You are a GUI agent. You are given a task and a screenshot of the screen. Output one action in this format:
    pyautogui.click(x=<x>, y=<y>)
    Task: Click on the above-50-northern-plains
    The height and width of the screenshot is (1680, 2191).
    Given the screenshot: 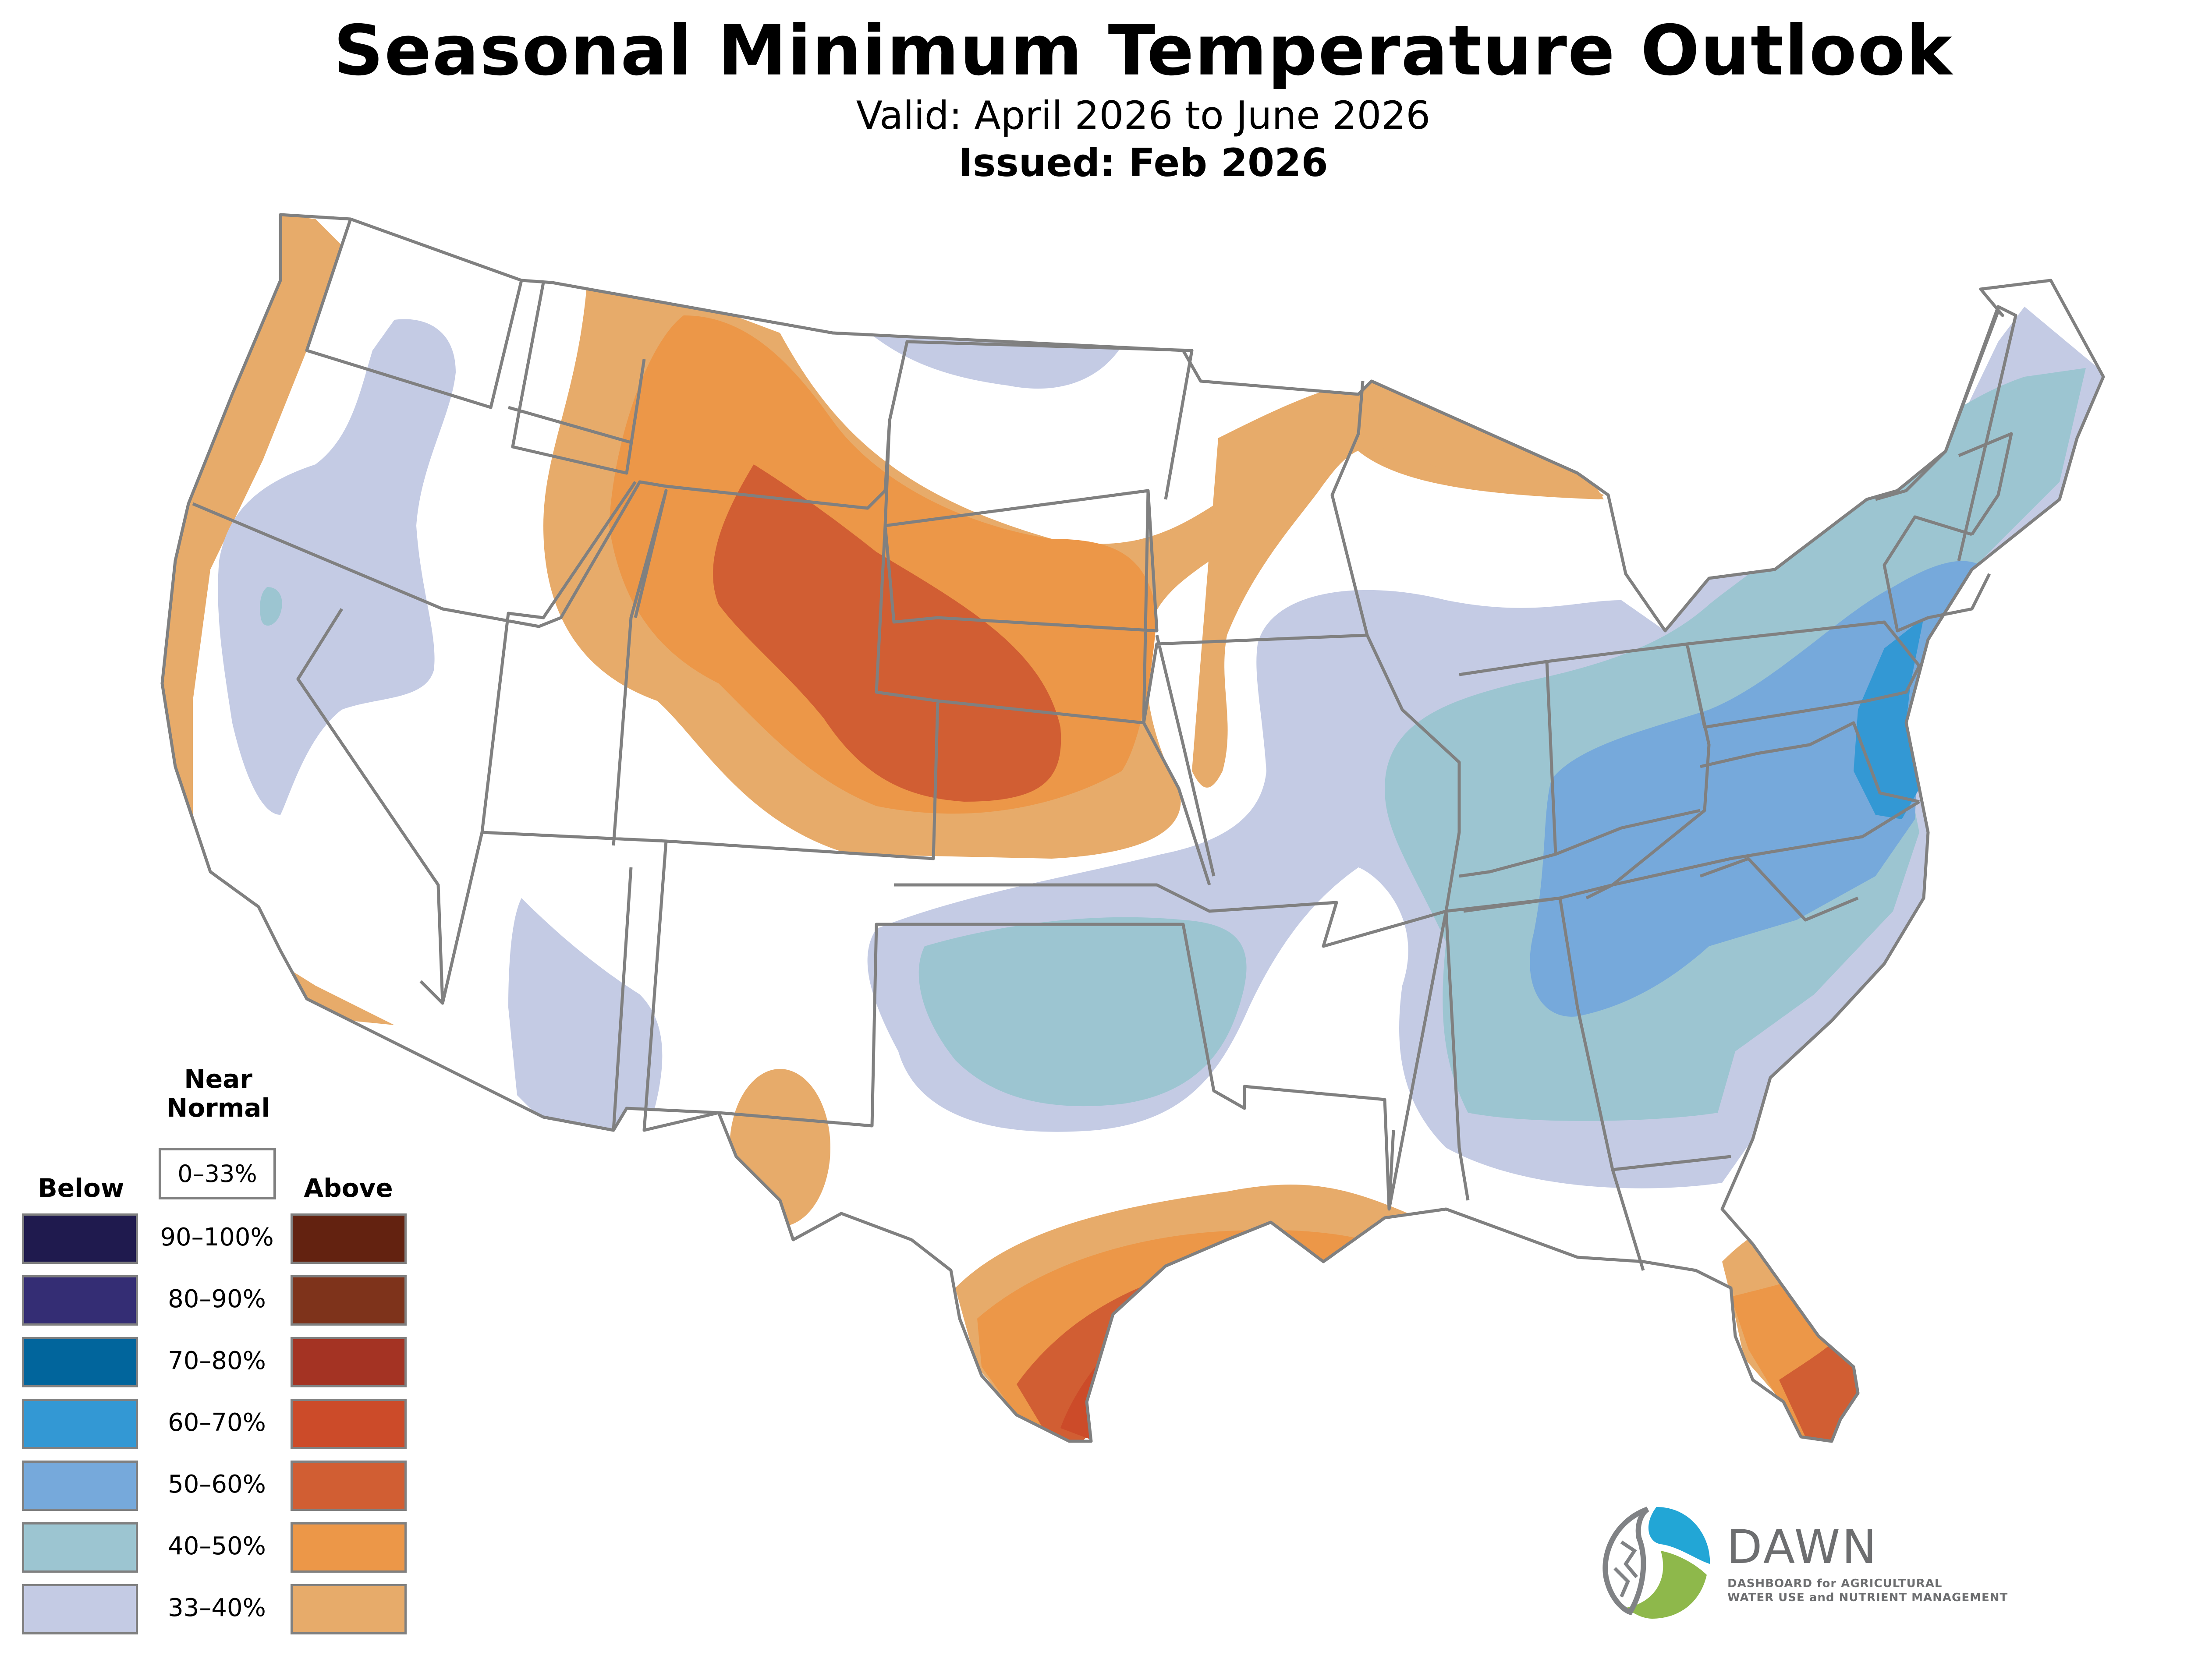 What is the action you would take?
    pyautogui.click(x=887, y=633)
    